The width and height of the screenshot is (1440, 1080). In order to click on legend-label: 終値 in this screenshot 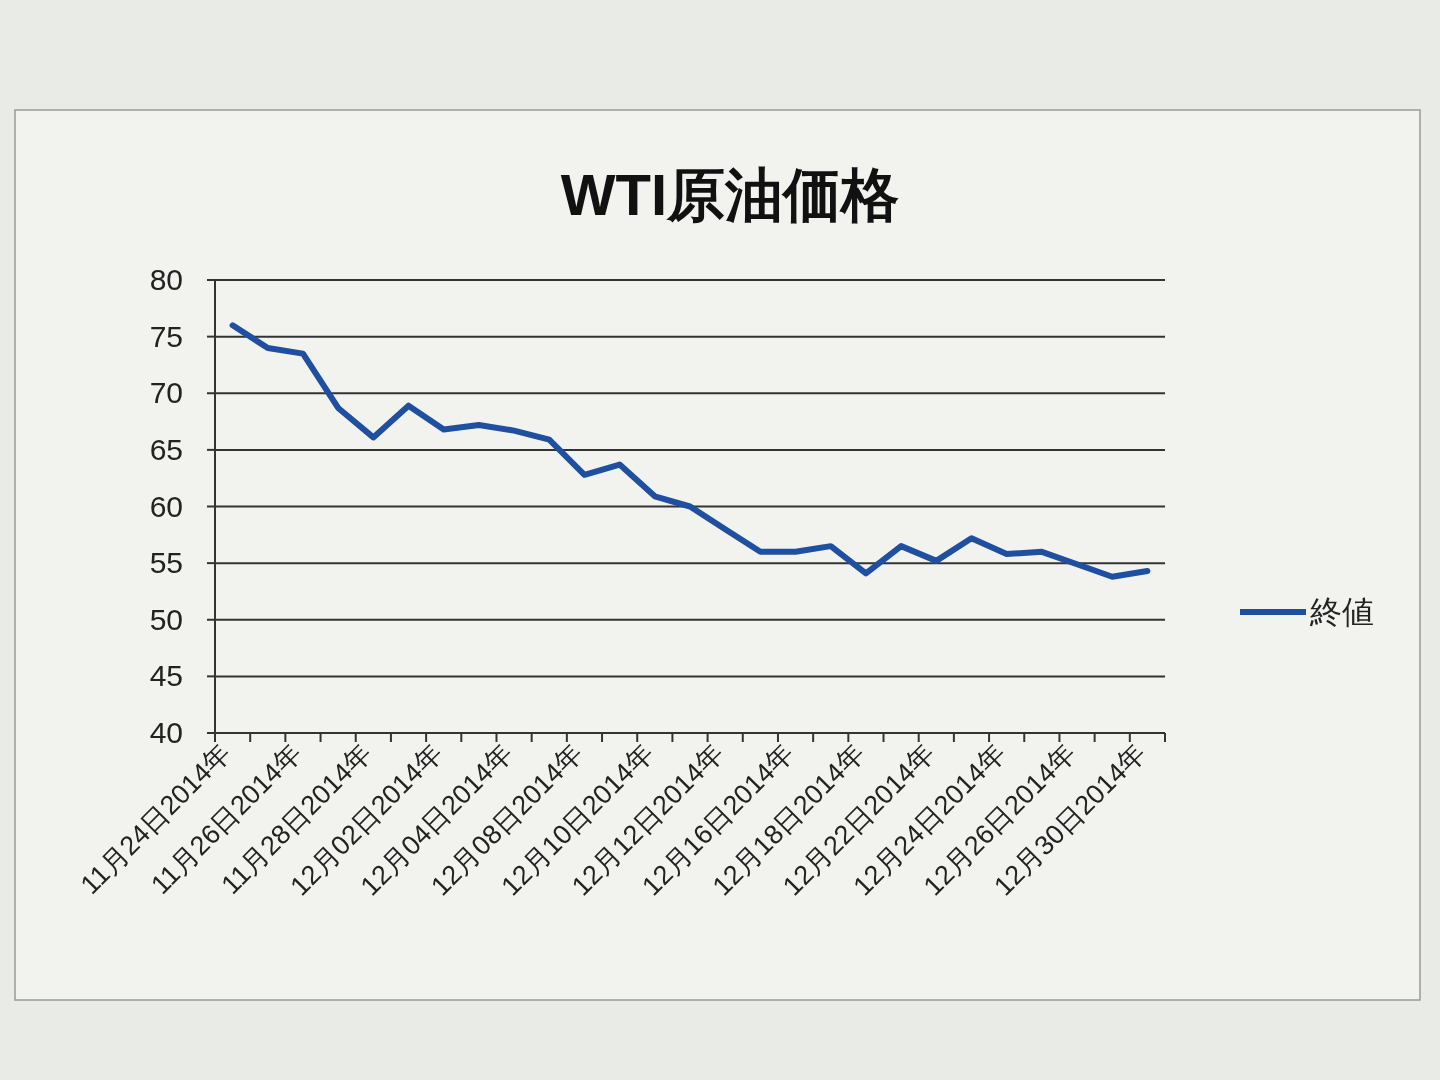, I will do `click(1341, 612)`.